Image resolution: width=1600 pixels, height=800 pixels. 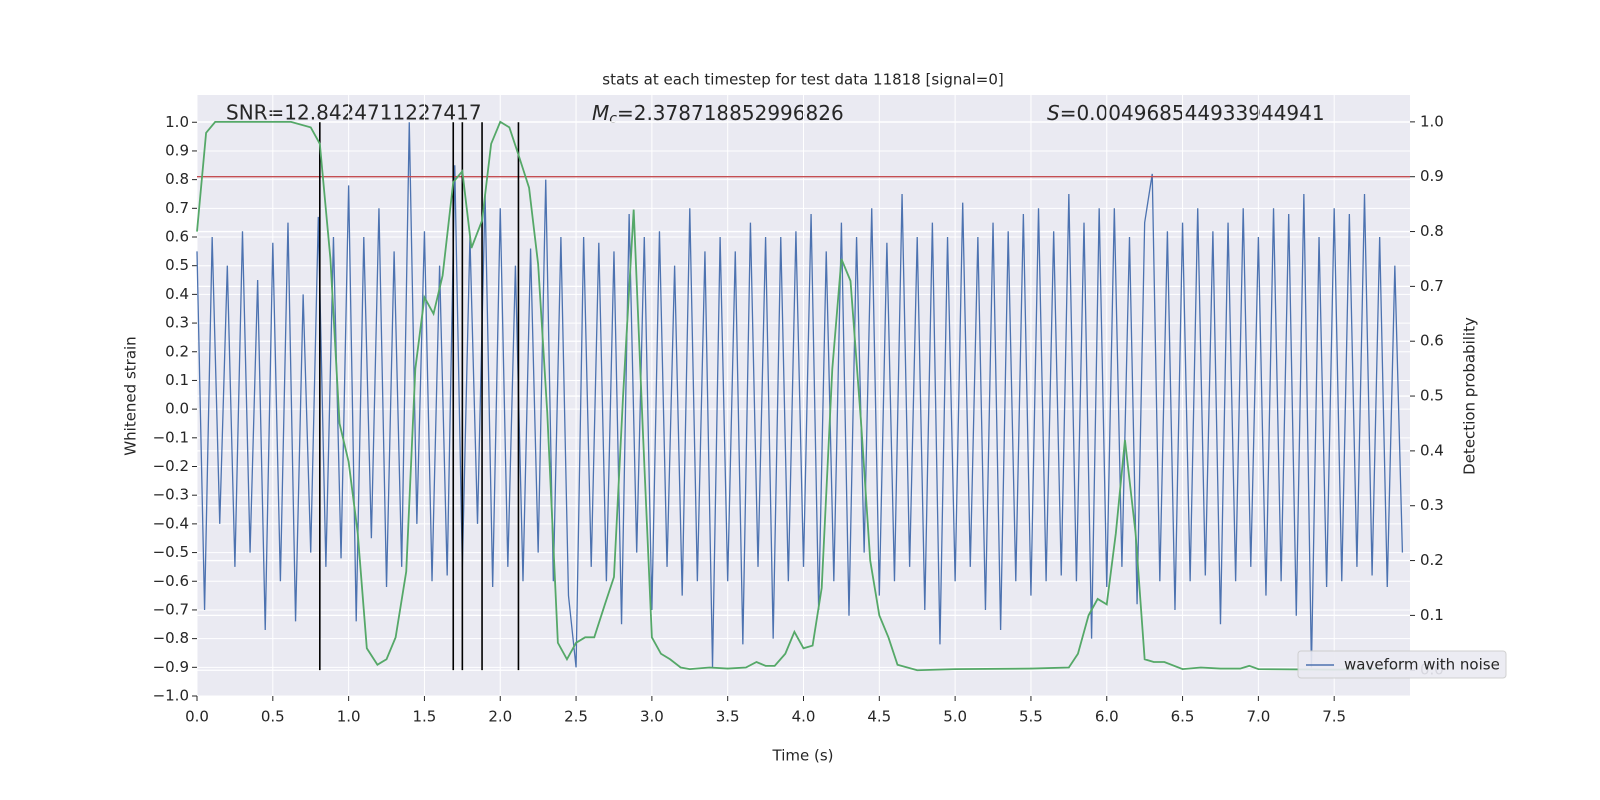 What do you see at coordinates (177, 380) in the screenshot?
I see `y-tick-label: 0.1` at bounding box center [177, 380].